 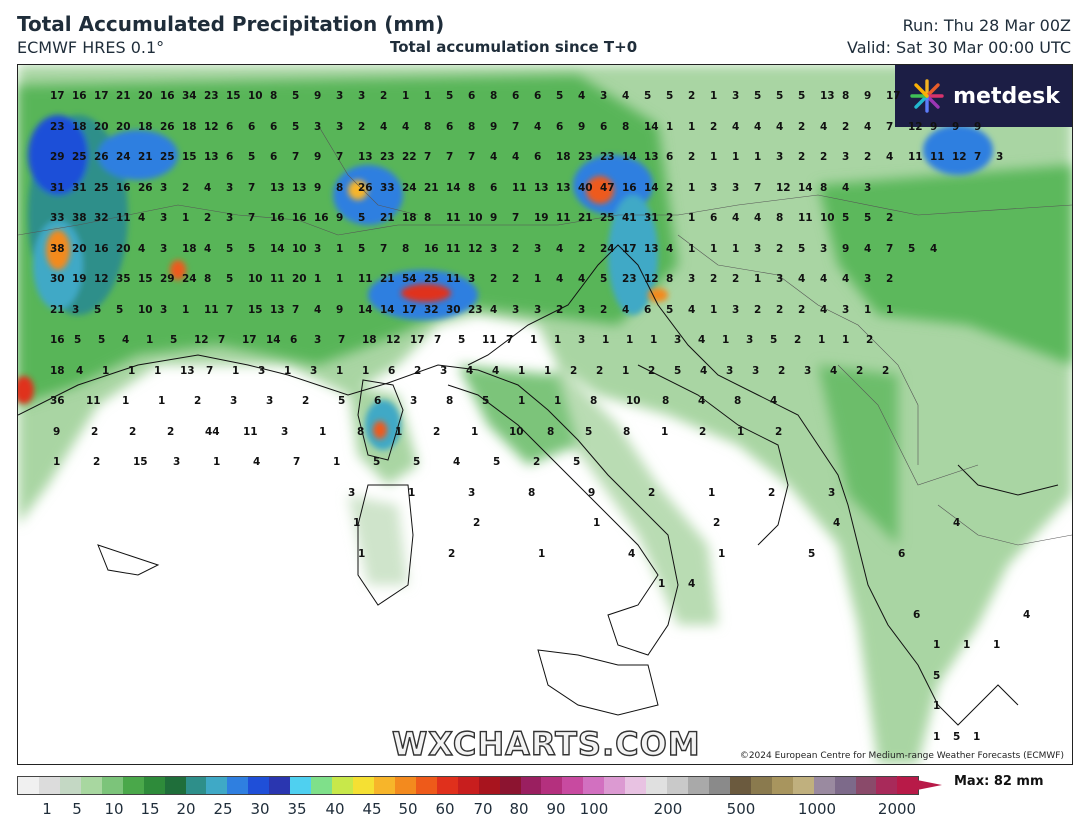 I want to click on precip-value-label: 13, so click(x=651, y=248).